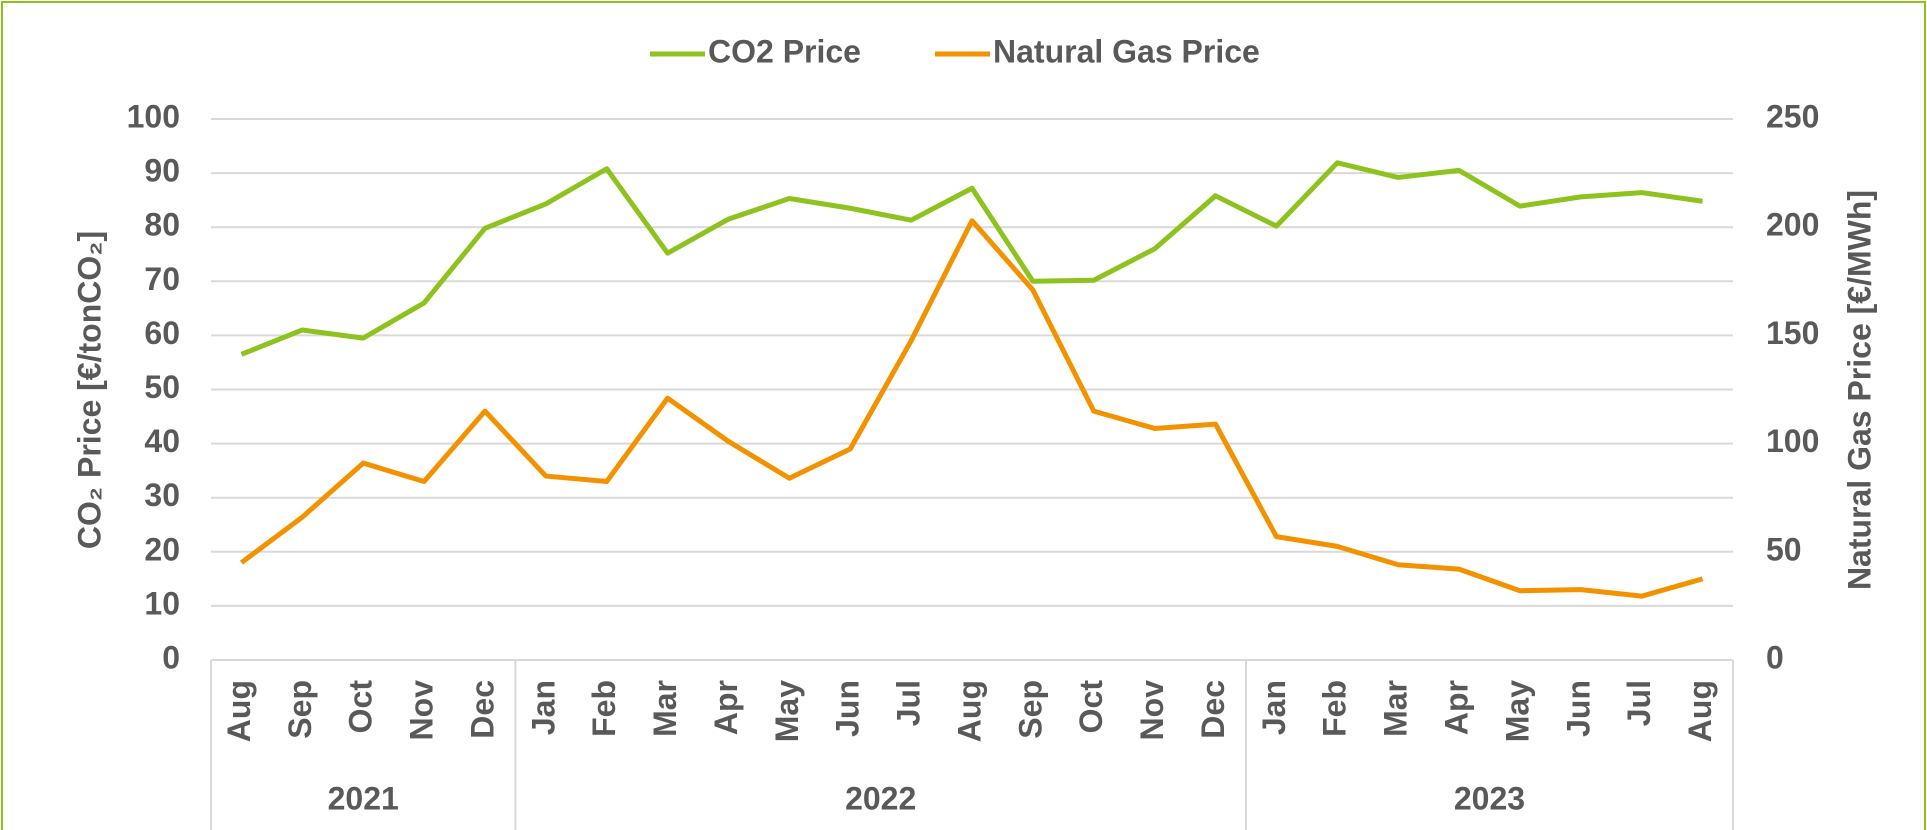 Image resolution: width=1927 pixels, height=830 pixels. Describe the element at coordinates (363, 798) in the screenshot. I see `group-label: 2021` at that location.